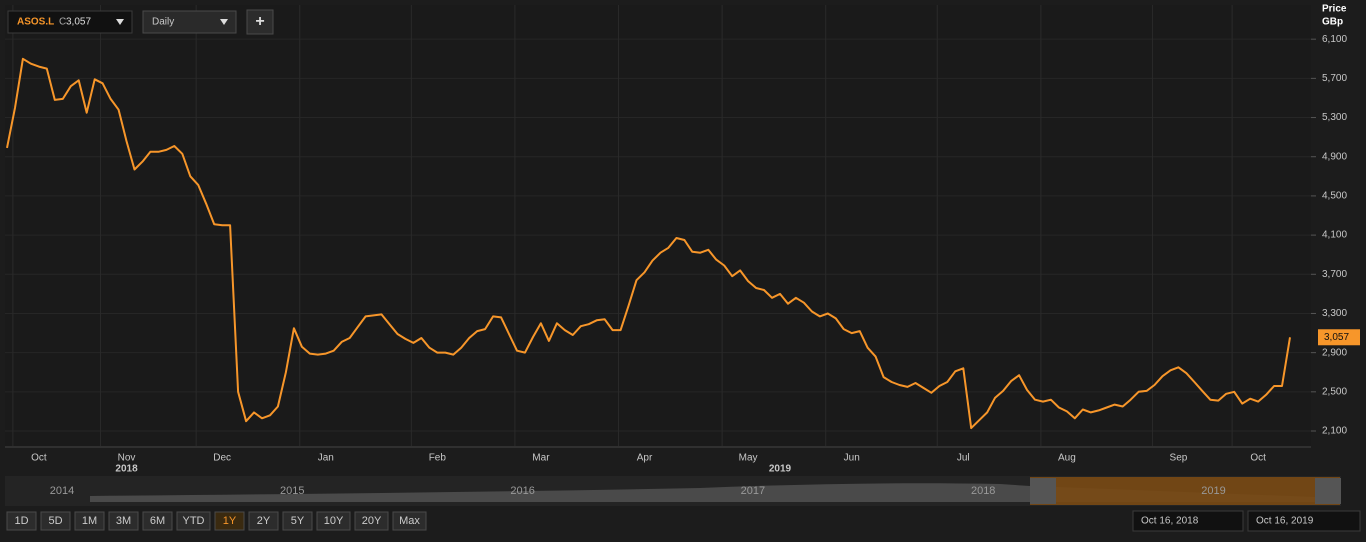 This screenshot has width=1366, height=542. I want to click on y-tick-label: 3,300, so click(1334, 313).